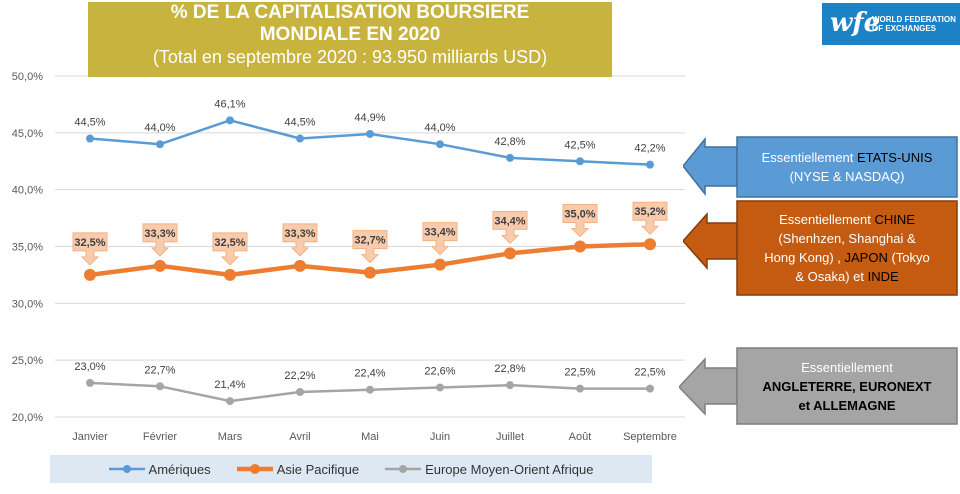  I want to click on data-label: 42,2%, so click(649, 149).